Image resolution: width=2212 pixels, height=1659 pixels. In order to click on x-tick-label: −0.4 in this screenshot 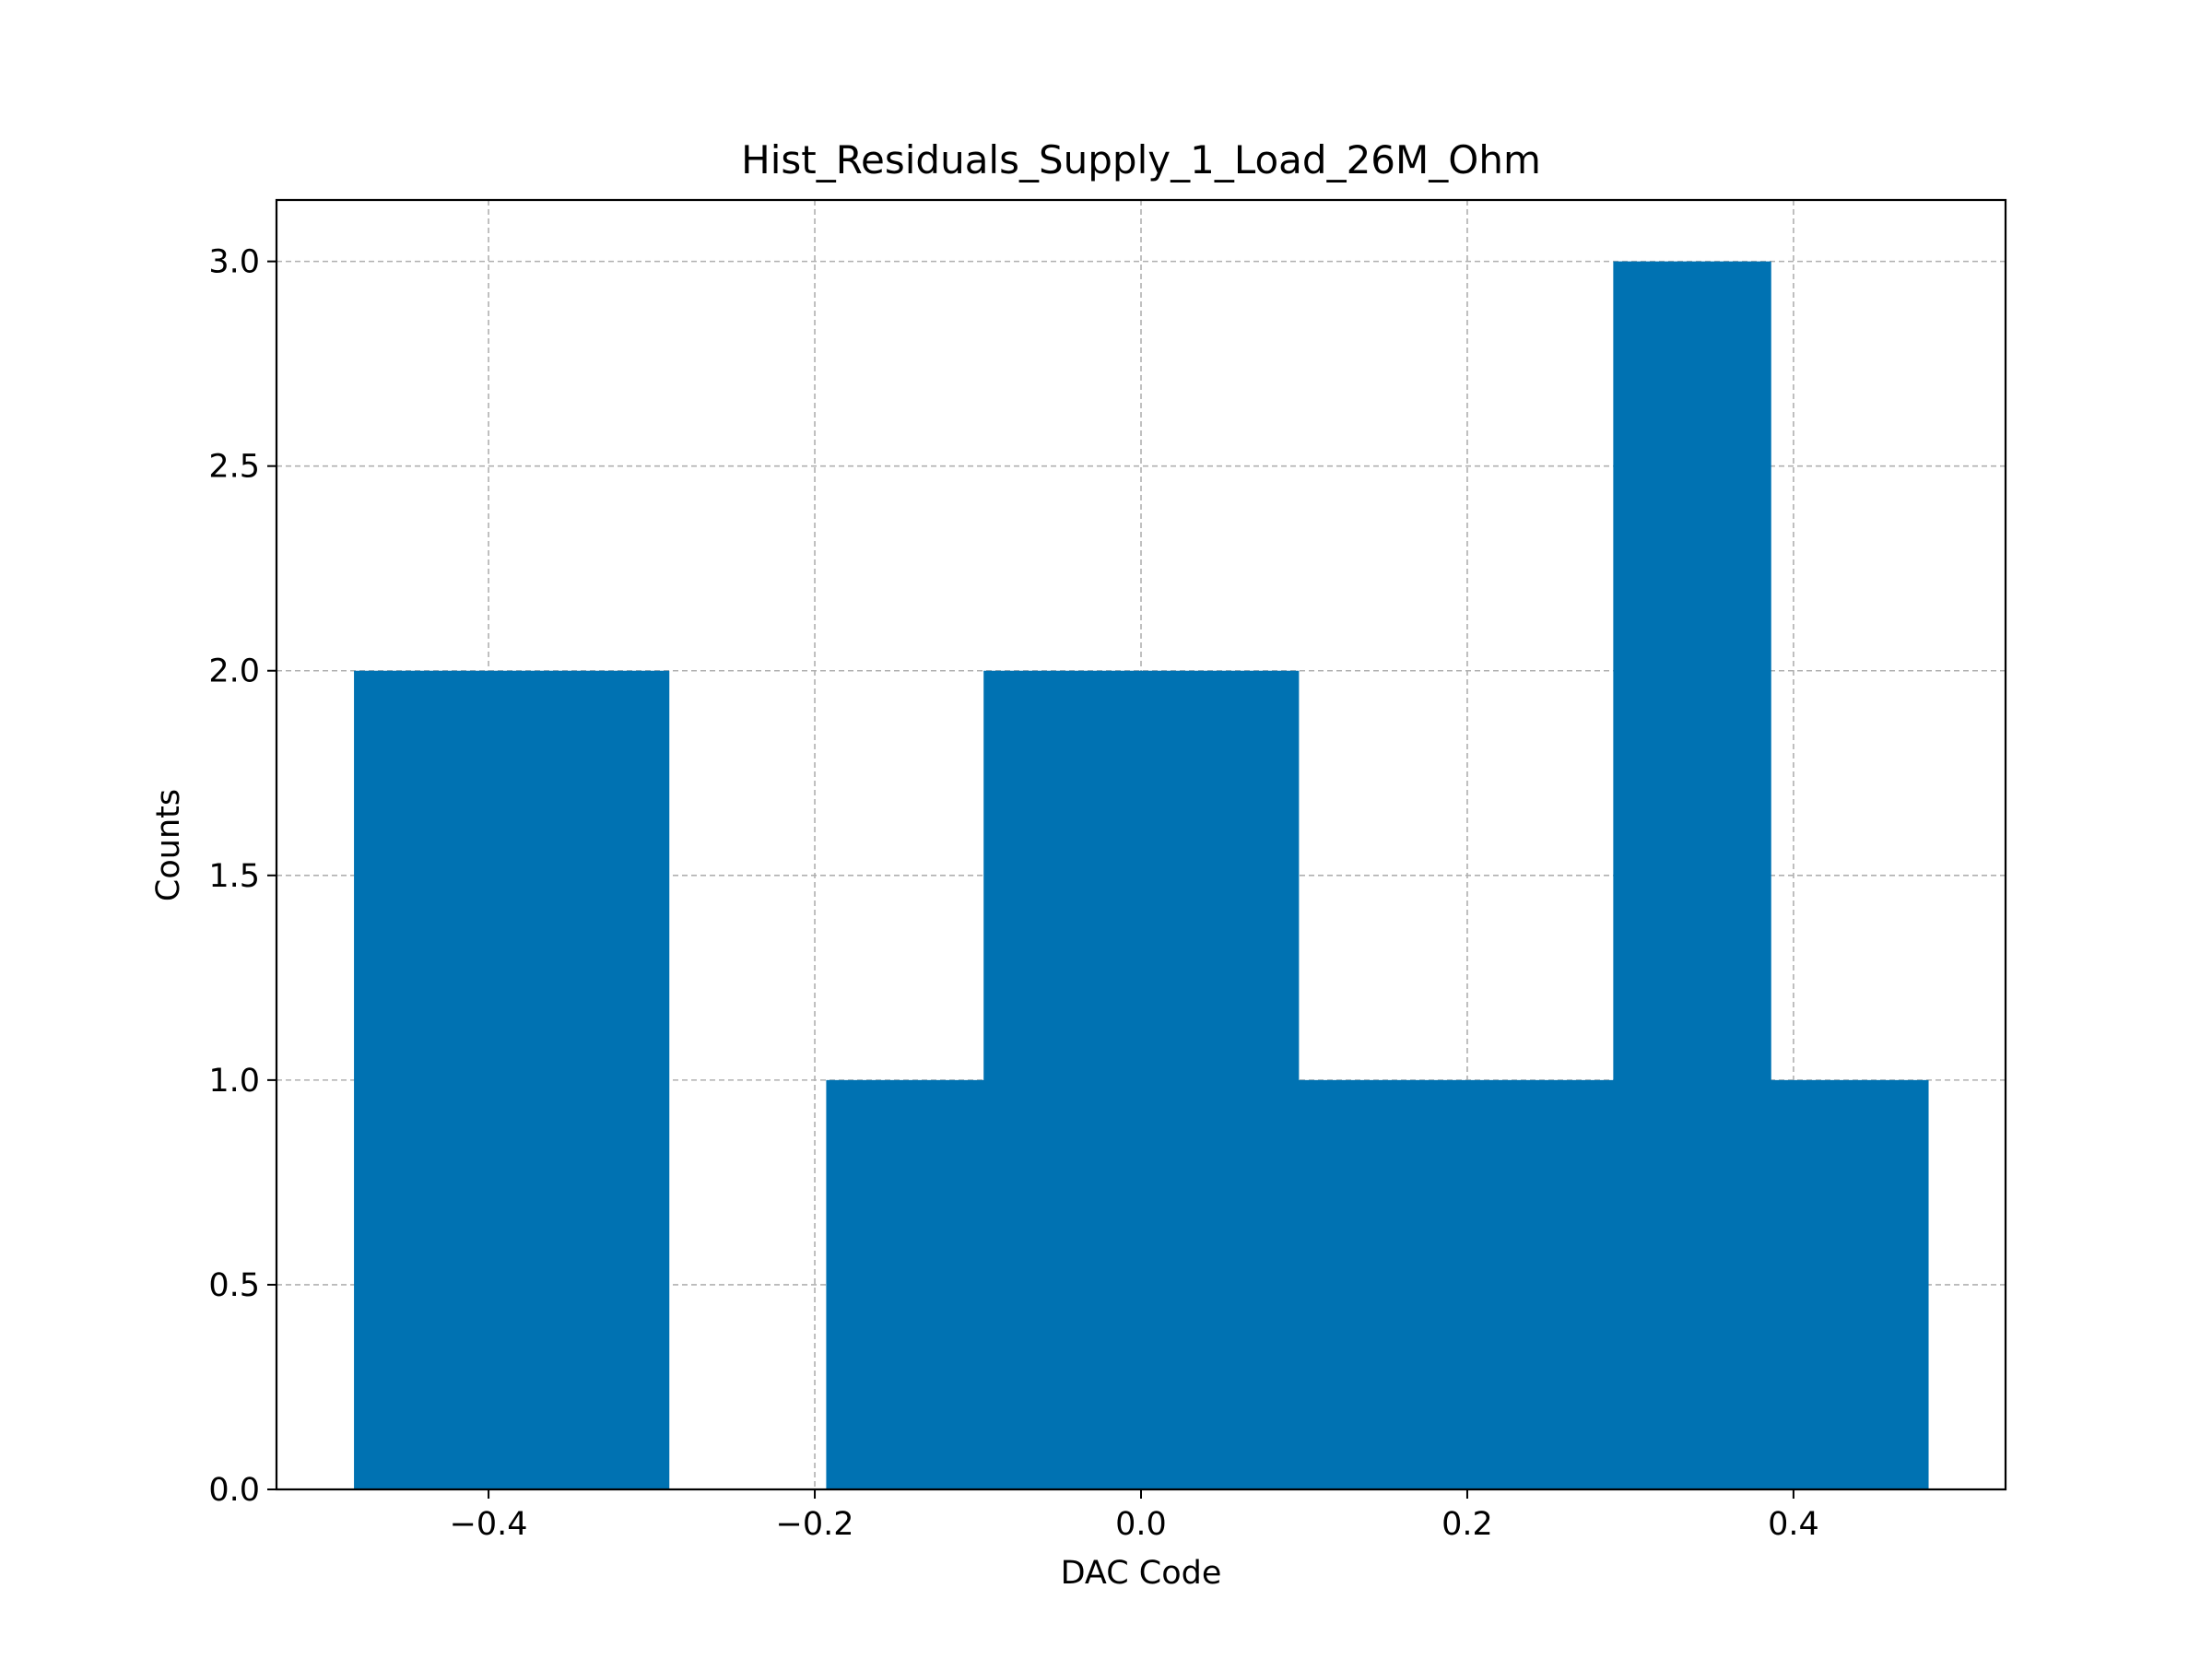, I will do `click(489, 1524)`.